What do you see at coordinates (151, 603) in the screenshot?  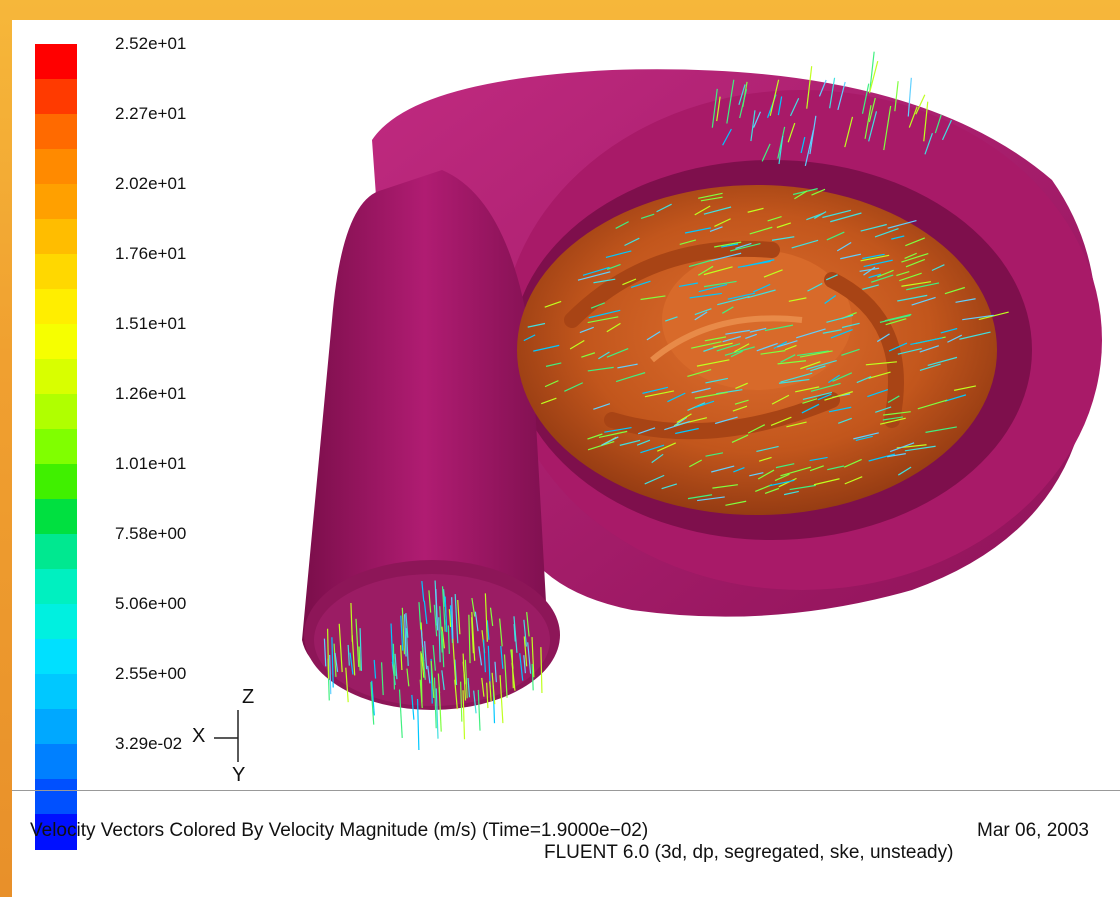 I see `legend-tick-label: 5.06e+00` at bounding box center [151, 603].